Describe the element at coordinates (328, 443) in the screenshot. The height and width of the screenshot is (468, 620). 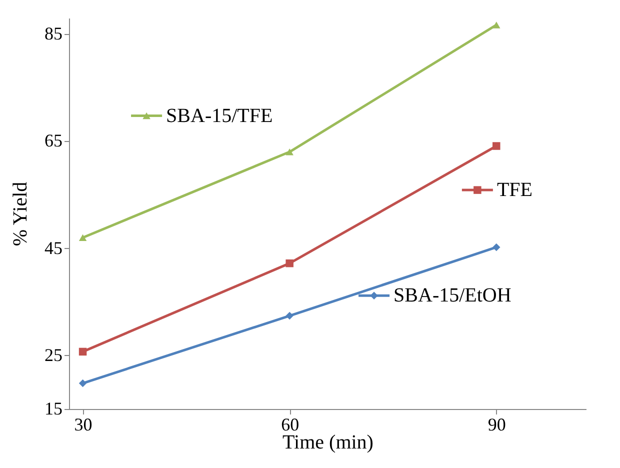
I see `x-axis-title: Time (min)` at that location.